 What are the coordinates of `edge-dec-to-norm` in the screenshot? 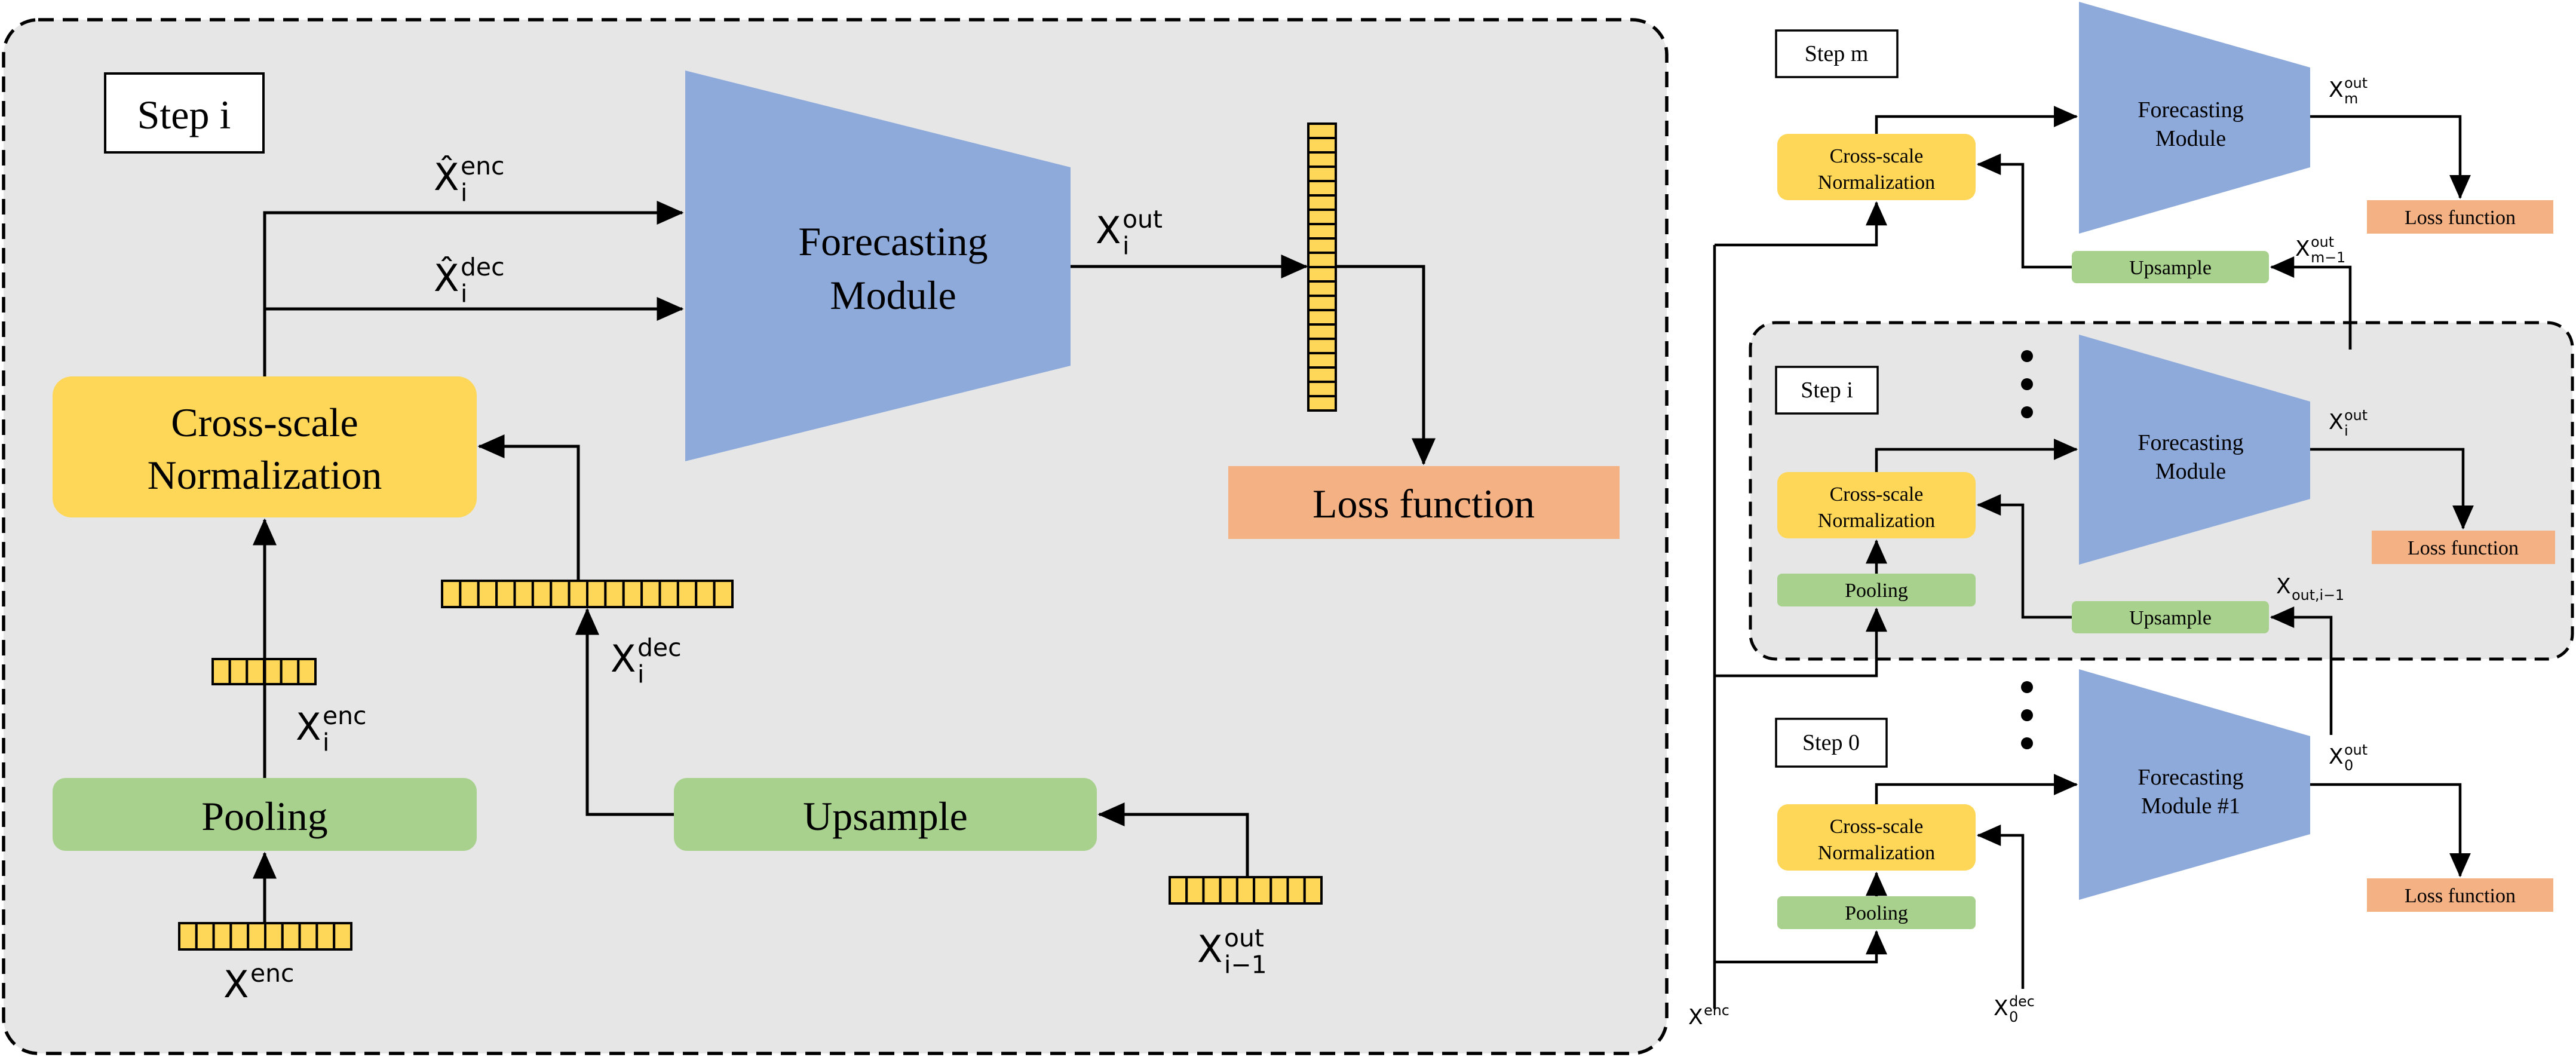 It's located at (528, 507).